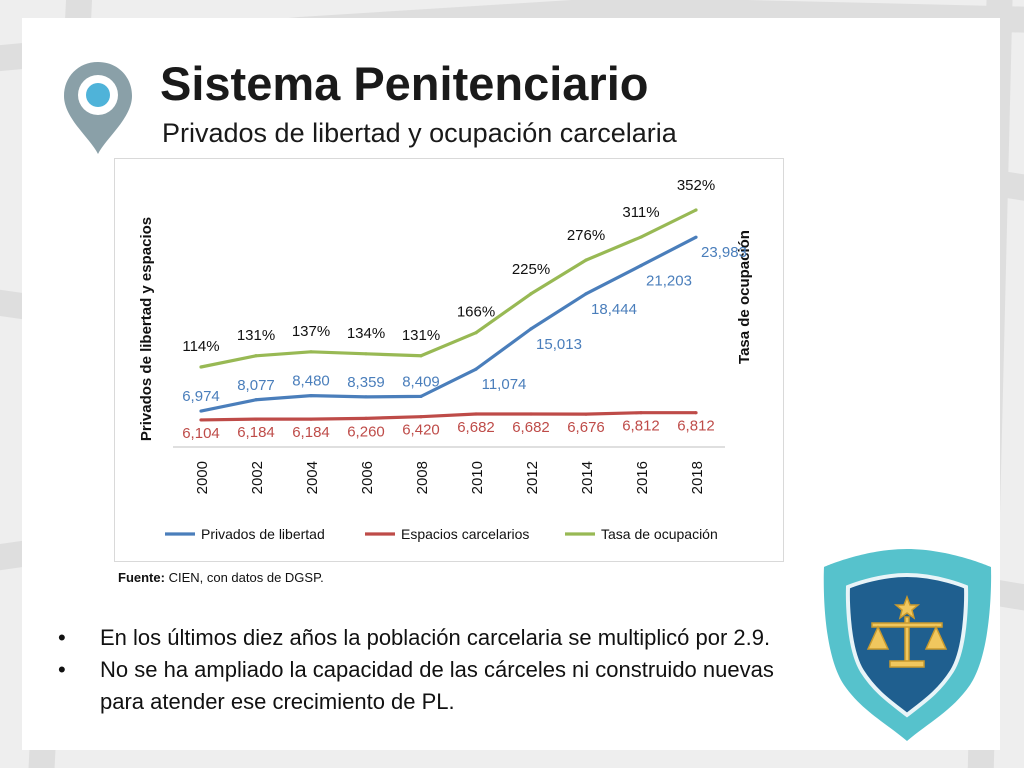 Image resolution: width=1024 pixels, height=768 pixels. Describe the element at coordinates (311, 331) in the screenshot. I see `data-label: 137%` at that location.